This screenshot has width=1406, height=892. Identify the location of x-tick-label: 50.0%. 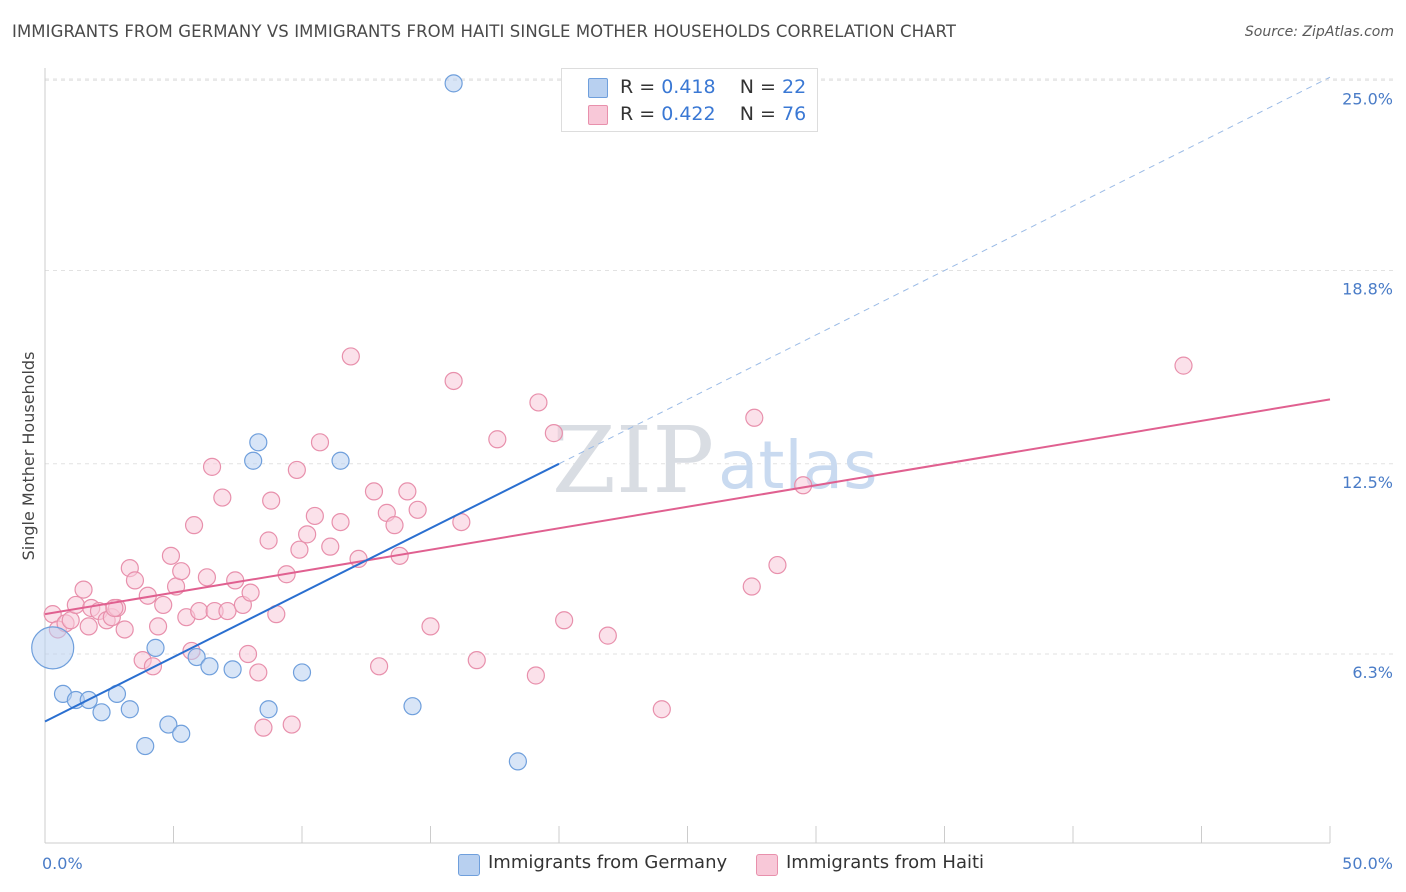
(1367, 863).